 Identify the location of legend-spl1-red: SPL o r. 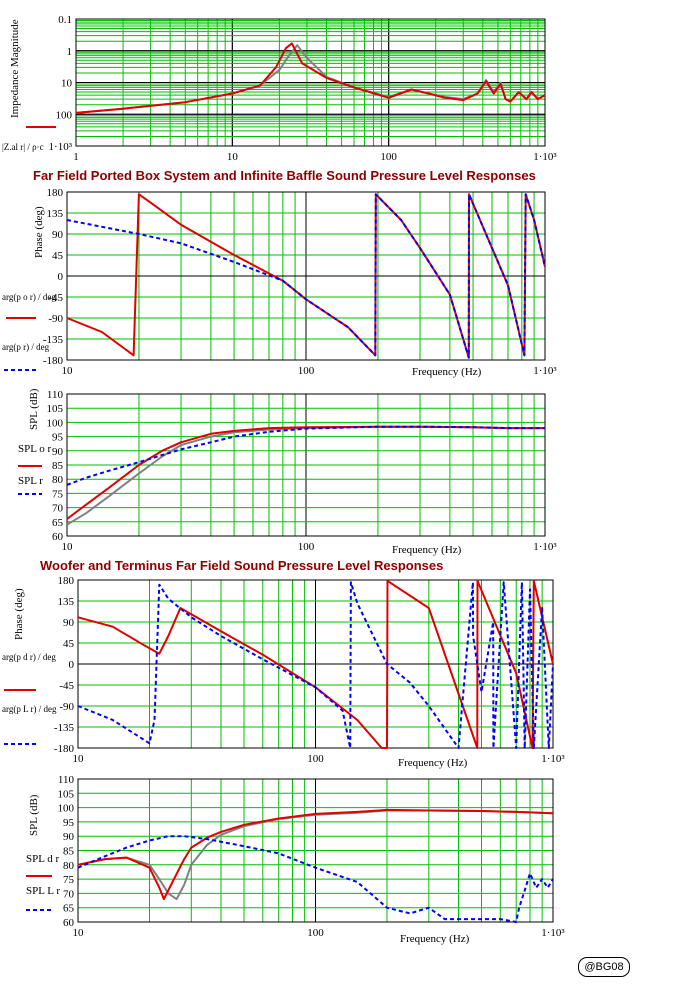
(35, 449).